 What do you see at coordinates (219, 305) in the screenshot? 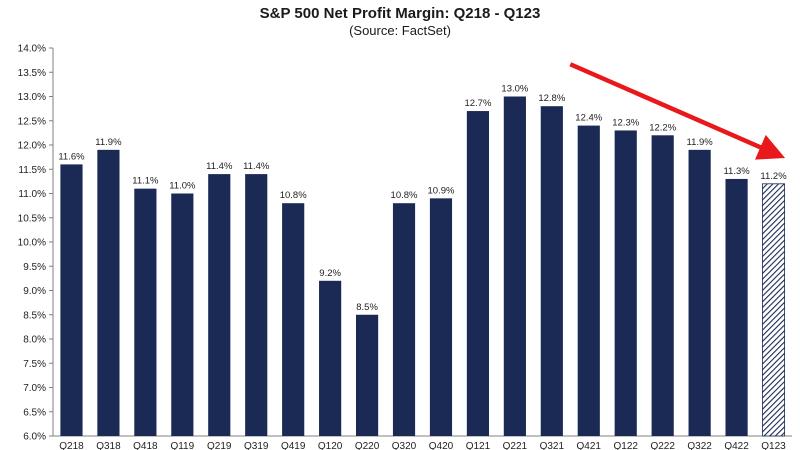
I see `bar-q219` at bounding box center [219, 305].